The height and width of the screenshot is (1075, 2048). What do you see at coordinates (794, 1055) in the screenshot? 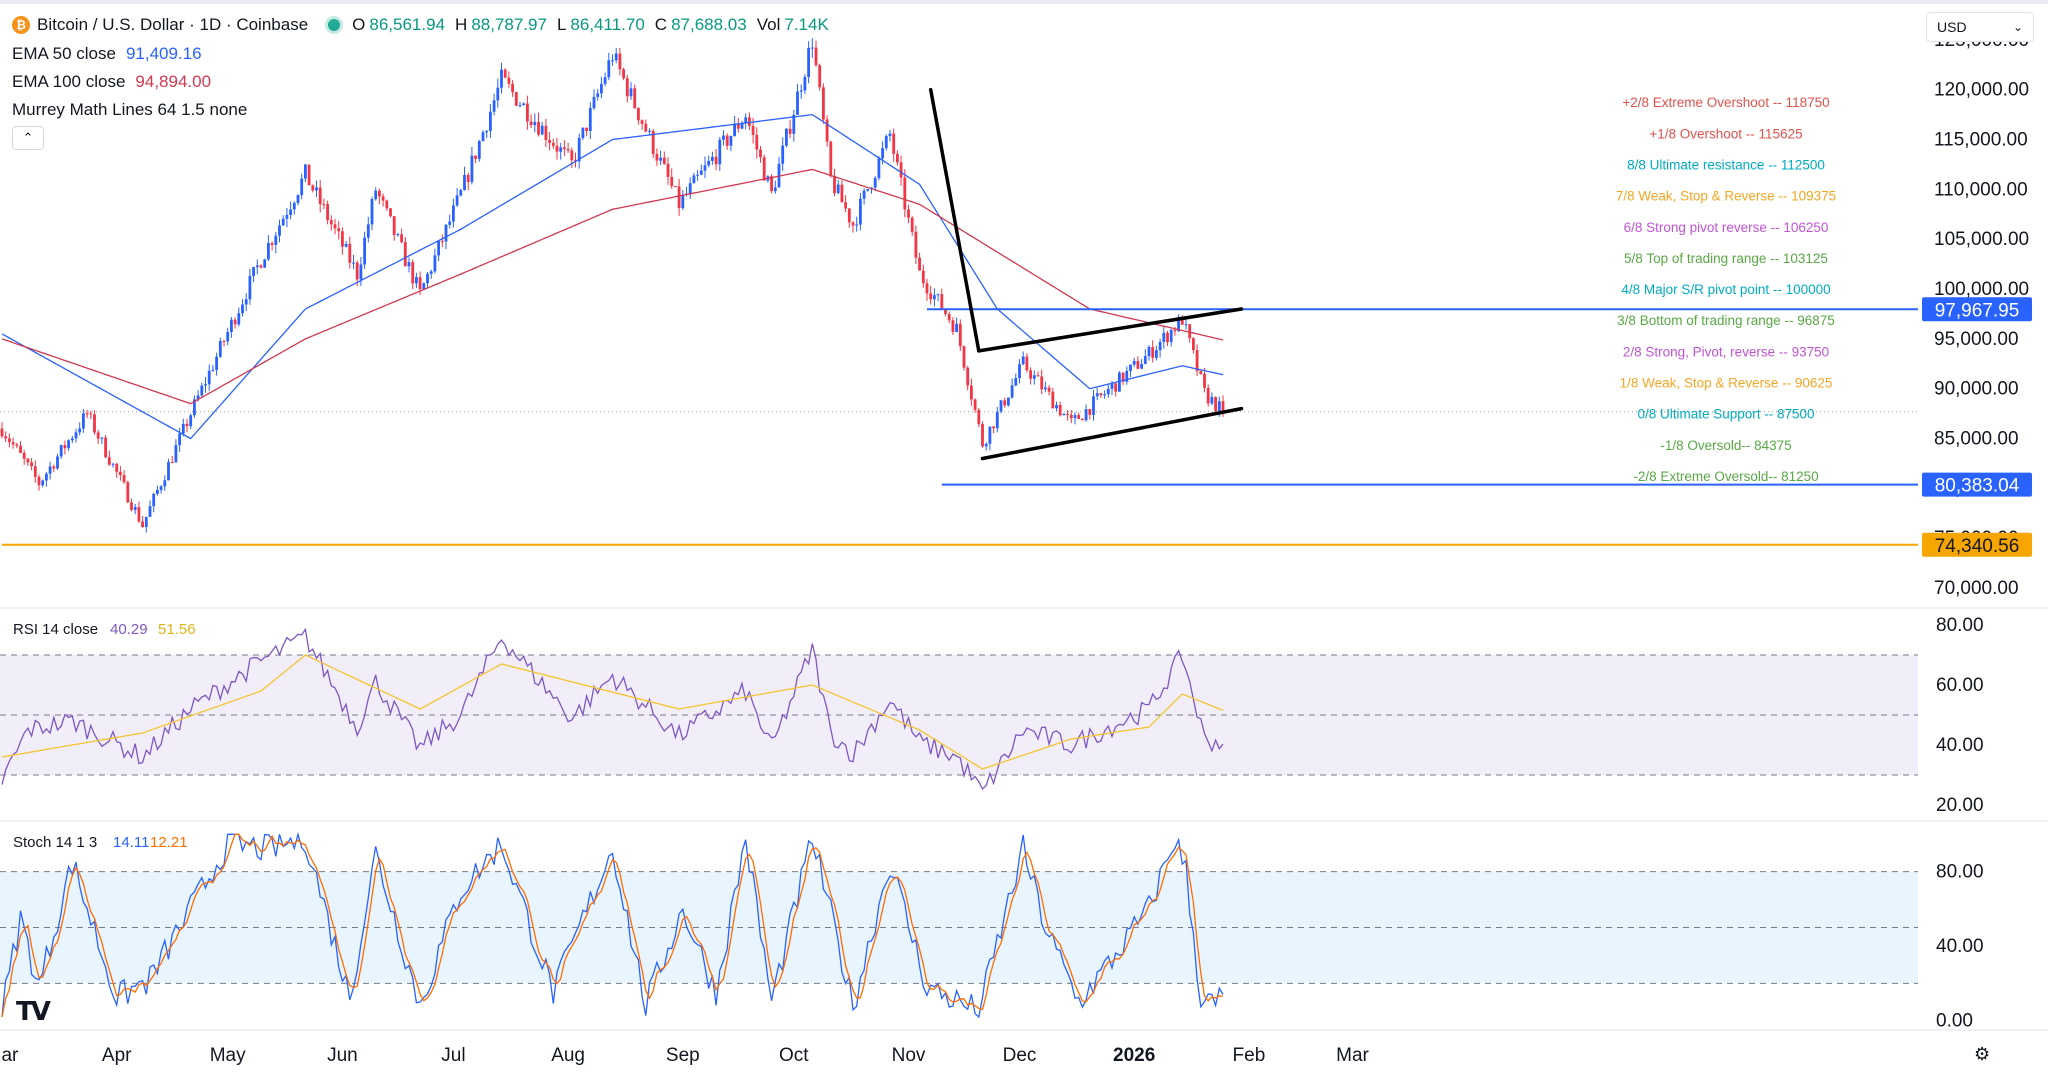
I see `time-axis-tick: Oct` at bounding box center [794, 1055].